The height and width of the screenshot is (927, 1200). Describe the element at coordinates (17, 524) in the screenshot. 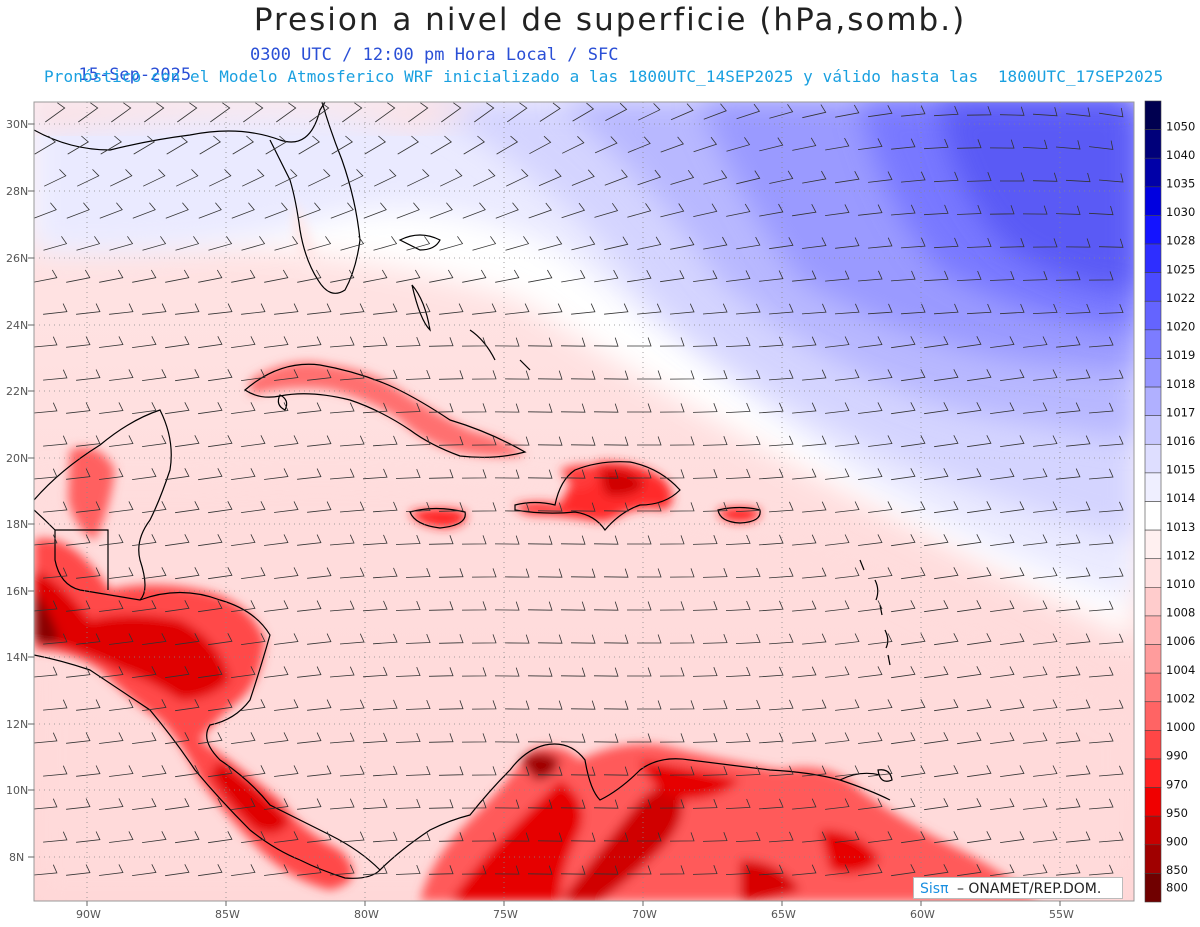

I see `lat-label: 18N` at that location.